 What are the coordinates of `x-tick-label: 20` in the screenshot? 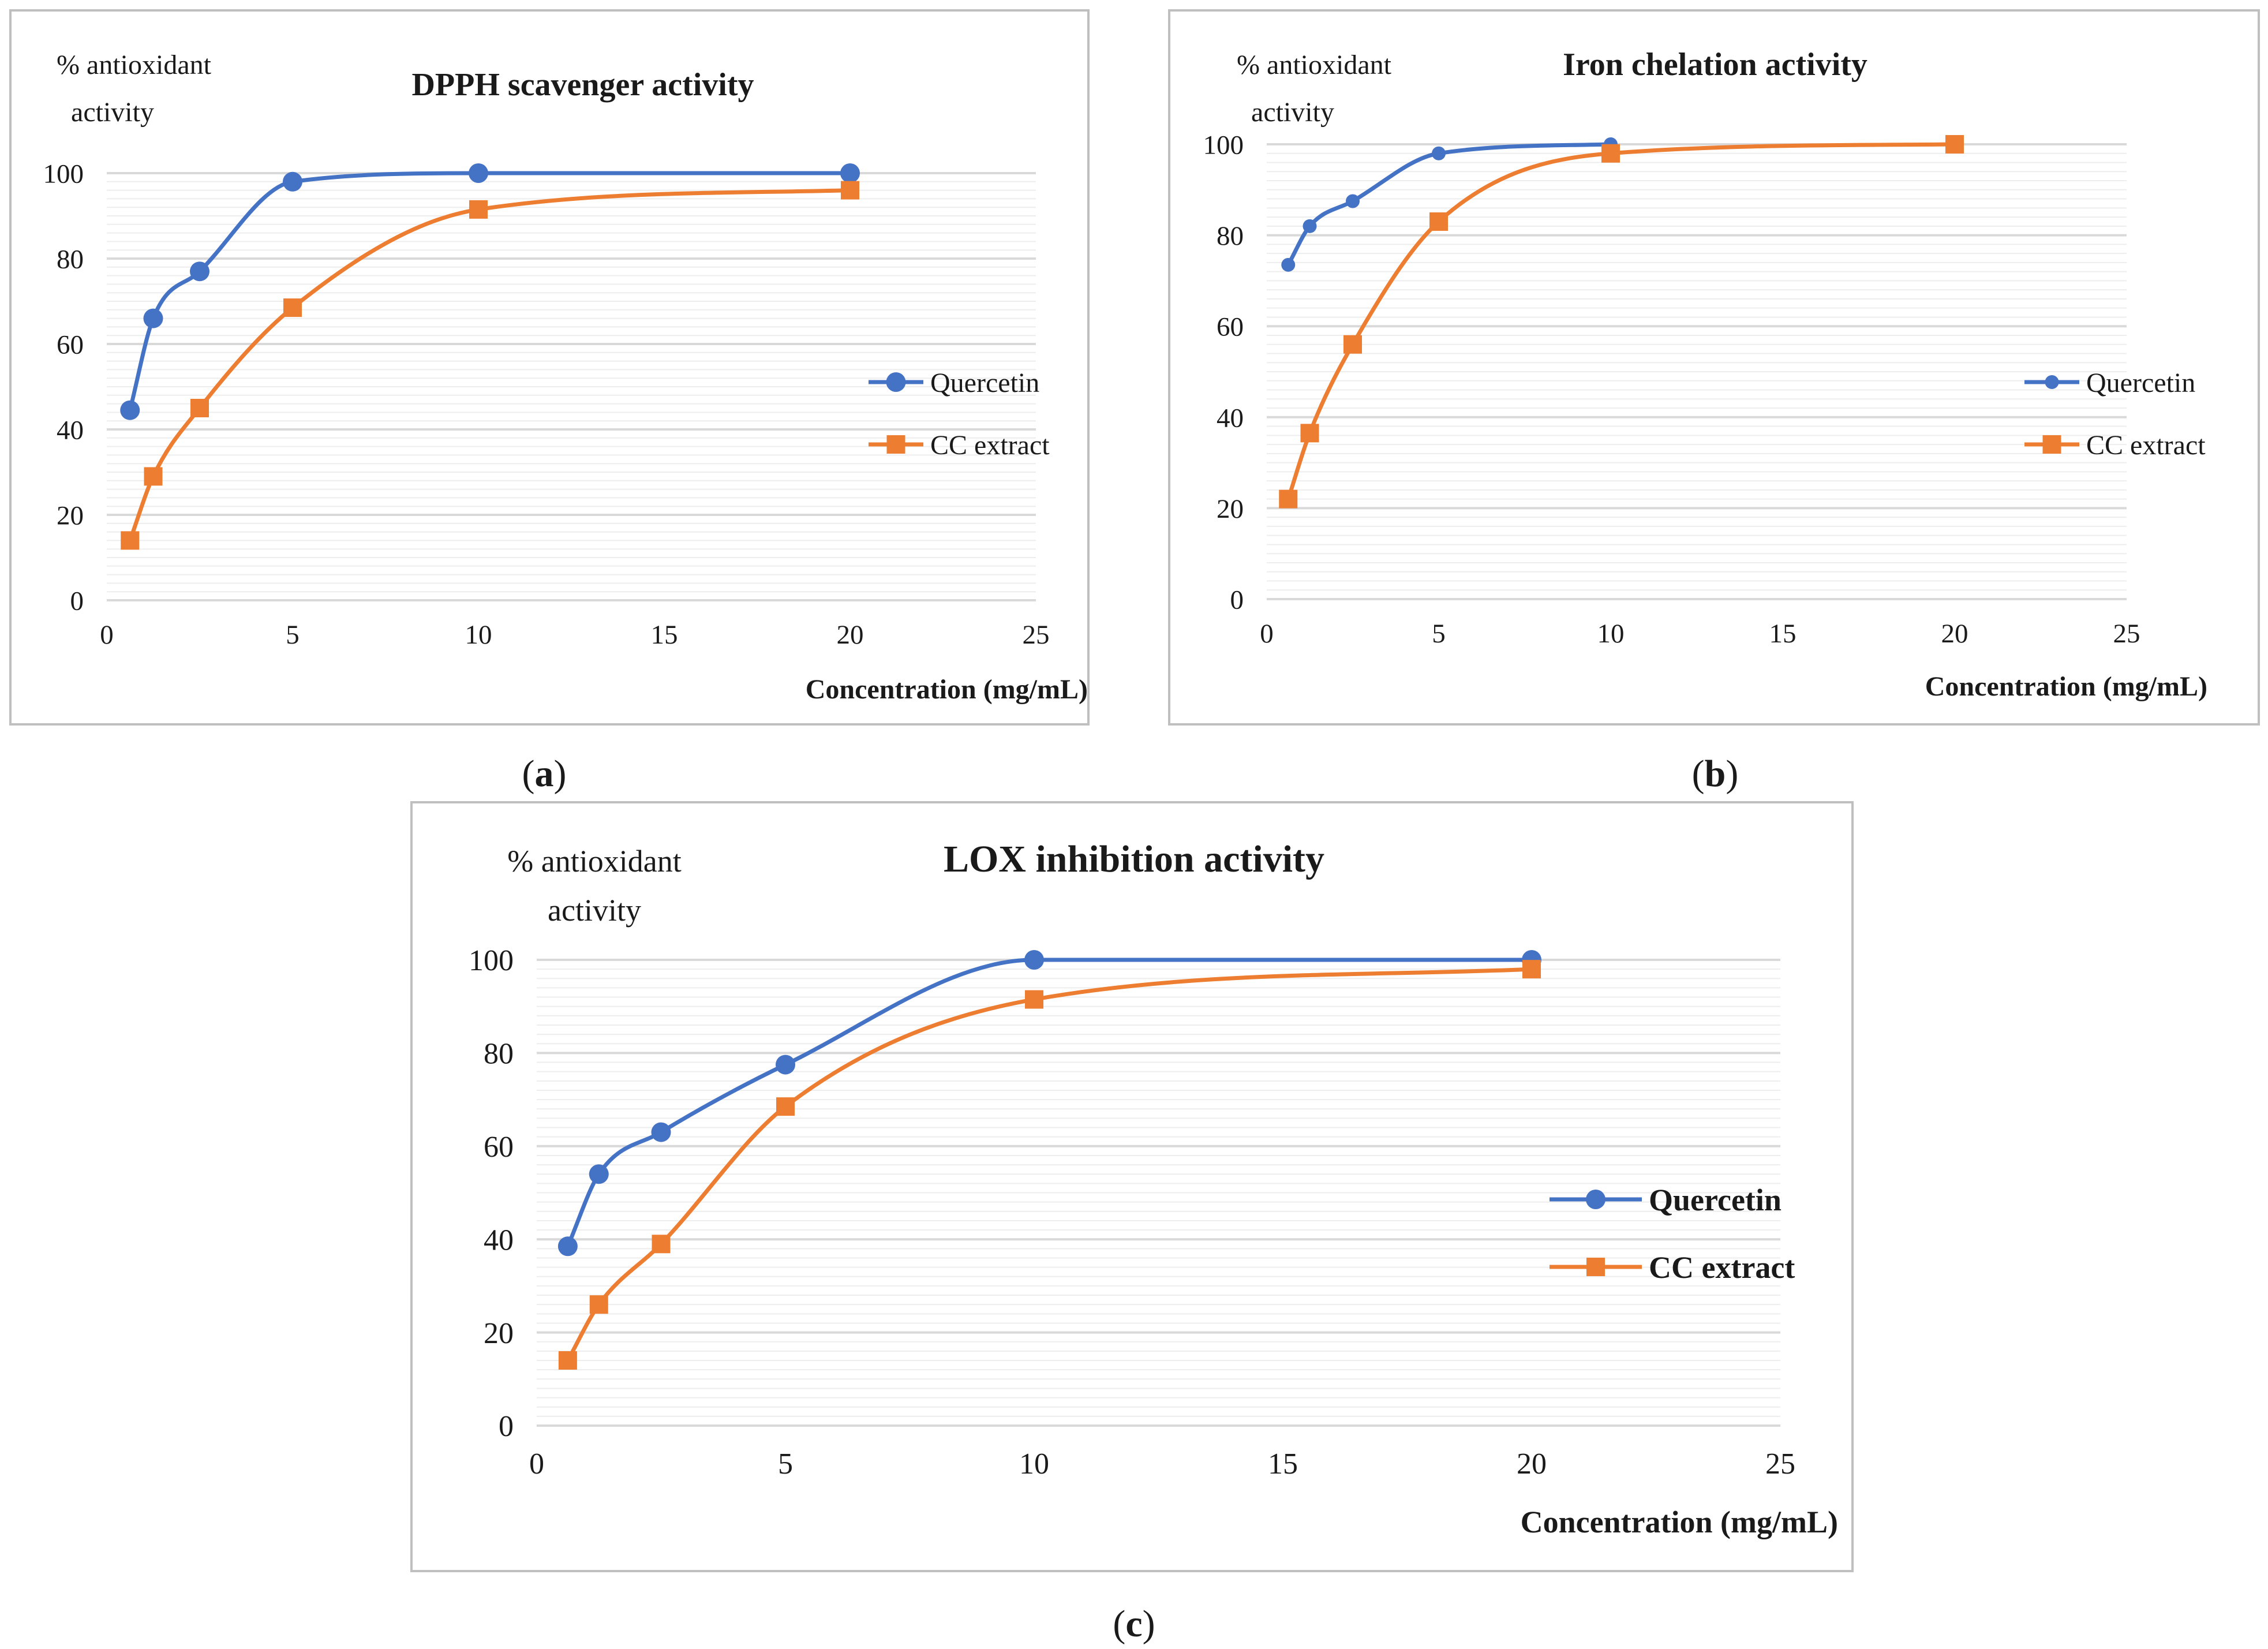 It's located at (851, 635).